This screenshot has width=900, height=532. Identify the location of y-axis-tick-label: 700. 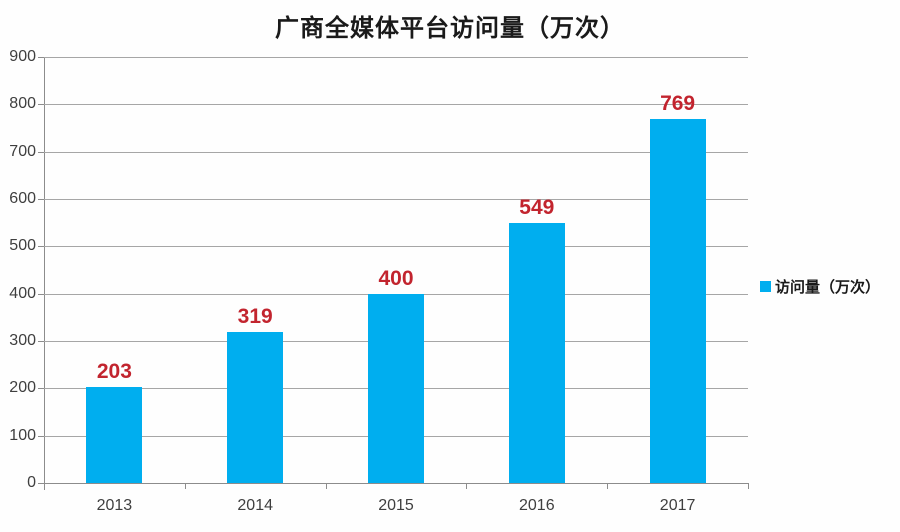
(22, 151).